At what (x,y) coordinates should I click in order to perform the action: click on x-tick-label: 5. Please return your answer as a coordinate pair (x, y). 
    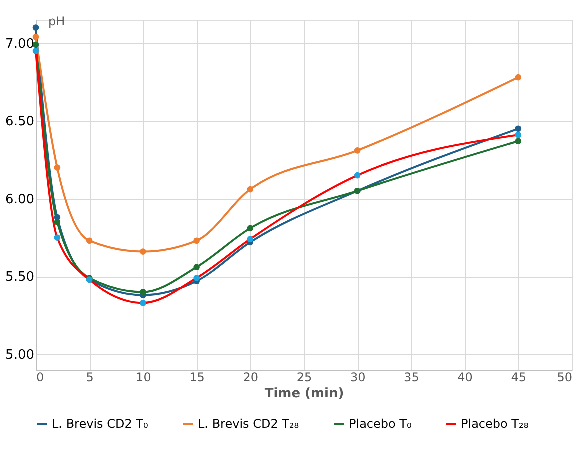
    Looking at the image, I should click on (90, 377).